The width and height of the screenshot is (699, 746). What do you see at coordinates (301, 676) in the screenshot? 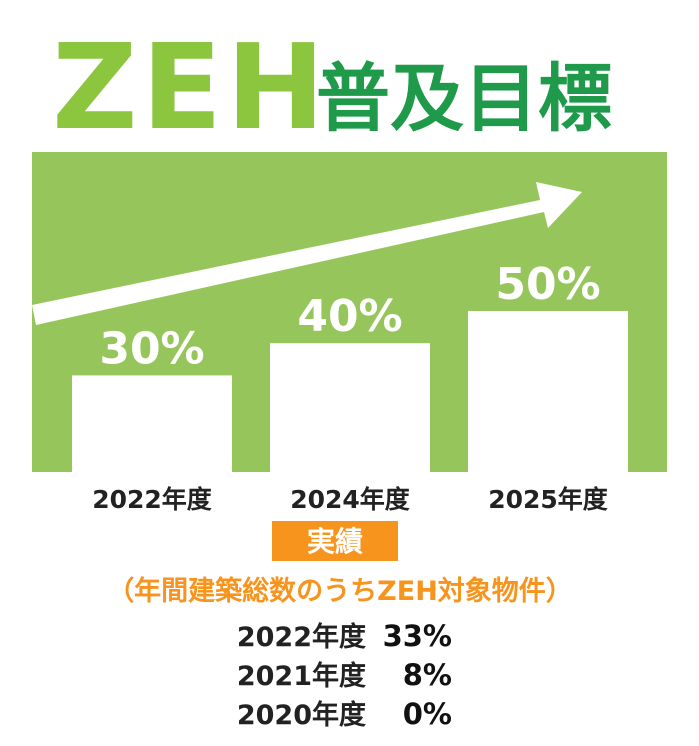
I see `actual-year: 2021年度` at bounding box center [301, 676].